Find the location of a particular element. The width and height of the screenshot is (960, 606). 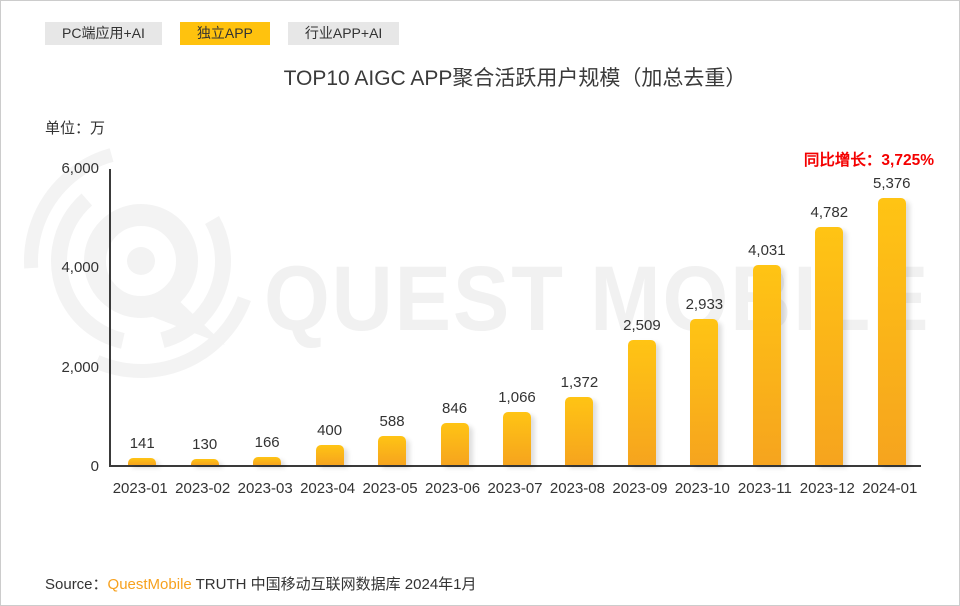

tab-2-active: 独立APP is located at coordinates (224, 33).